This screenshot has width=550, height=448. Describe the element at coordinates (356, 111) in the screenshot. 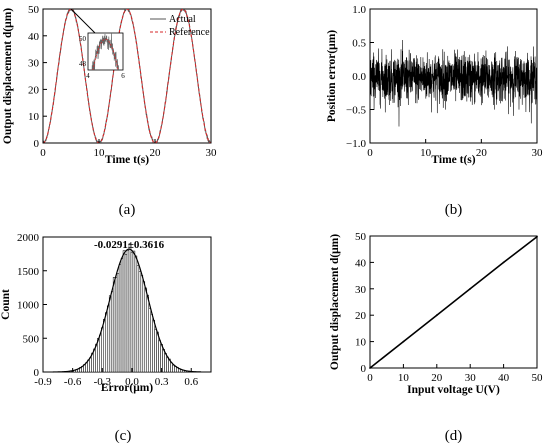

I see `panel-b-ytick-label: −0.5` at that location.